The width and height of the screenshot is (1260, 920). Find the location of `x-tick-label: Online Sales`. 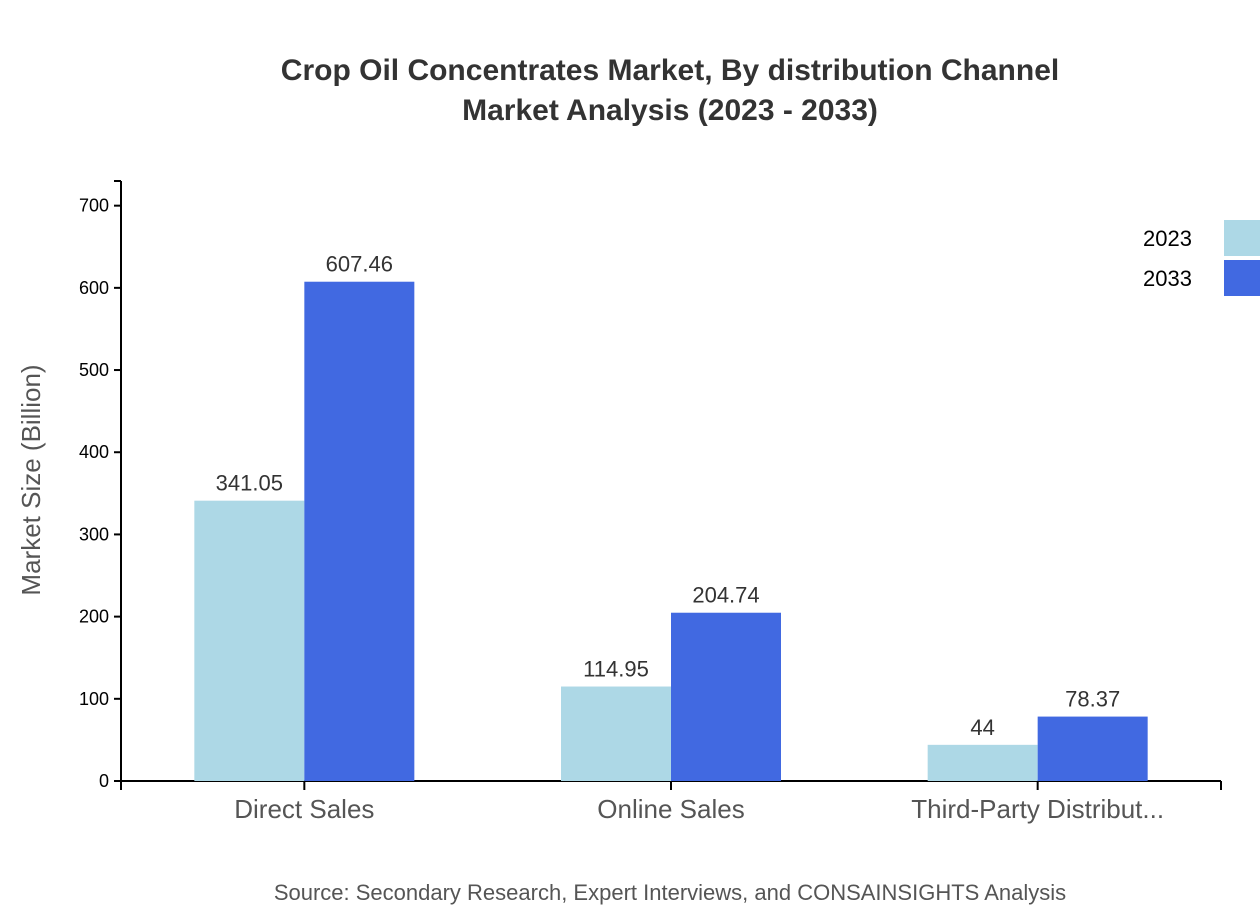

x-tick-label: Online Sales is located at coordinates (670, 809).